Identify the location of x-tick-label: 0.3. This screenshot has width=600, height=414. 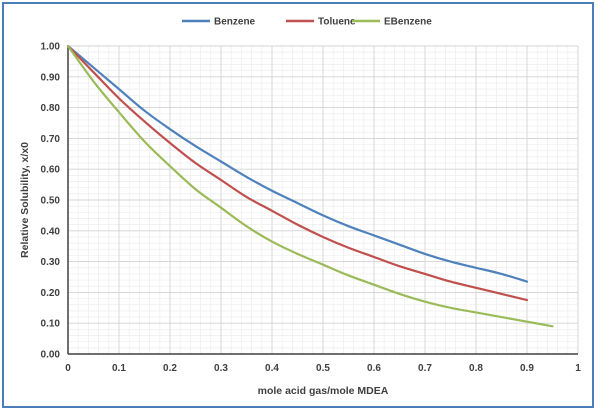
(221, 368).